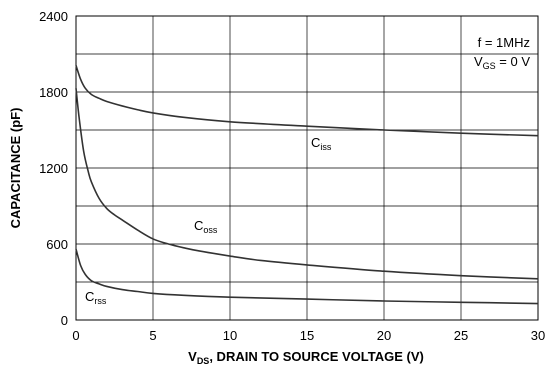  I want to click on x-tick-label: 0, so click(75, 335).